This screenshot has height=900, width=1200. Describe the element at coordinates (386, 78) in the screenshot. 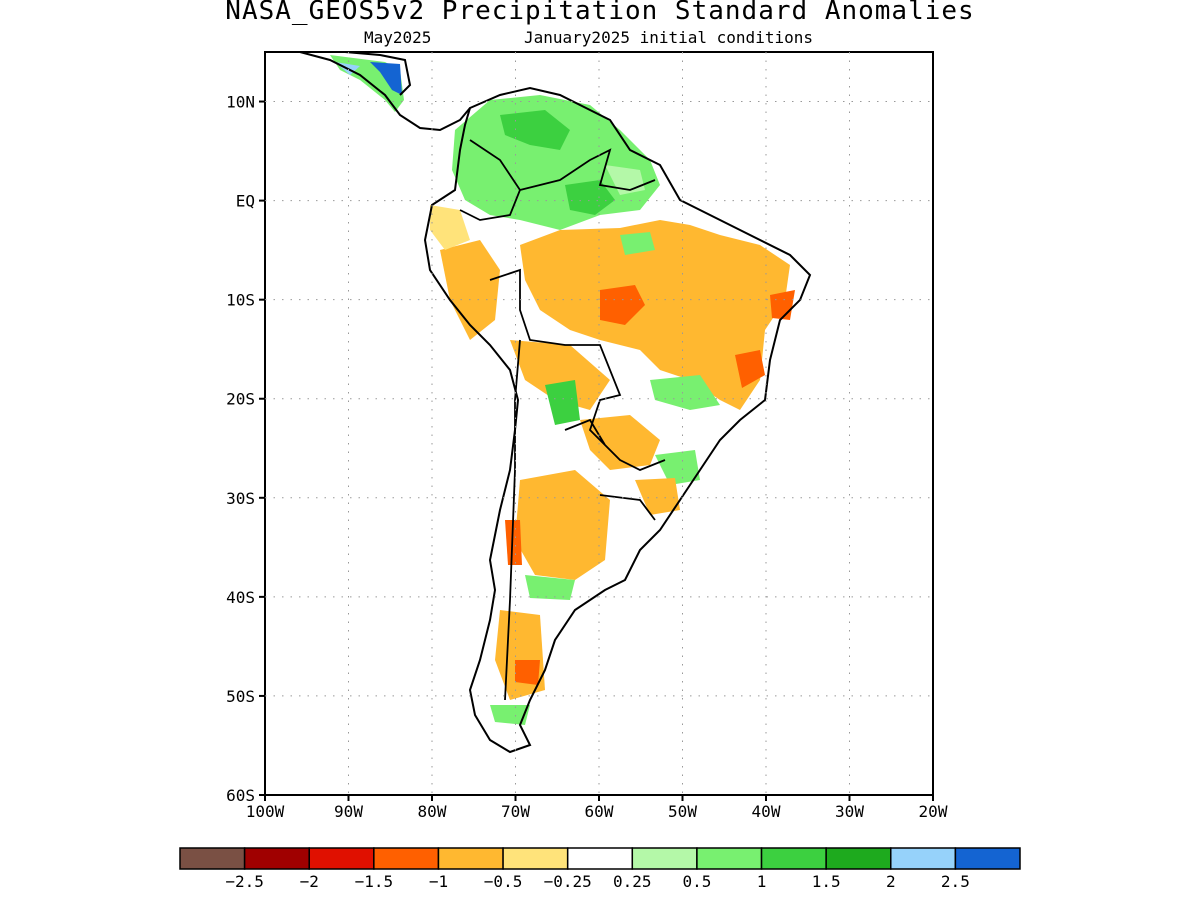

I see `central-america-strong-anomaly` at that location.